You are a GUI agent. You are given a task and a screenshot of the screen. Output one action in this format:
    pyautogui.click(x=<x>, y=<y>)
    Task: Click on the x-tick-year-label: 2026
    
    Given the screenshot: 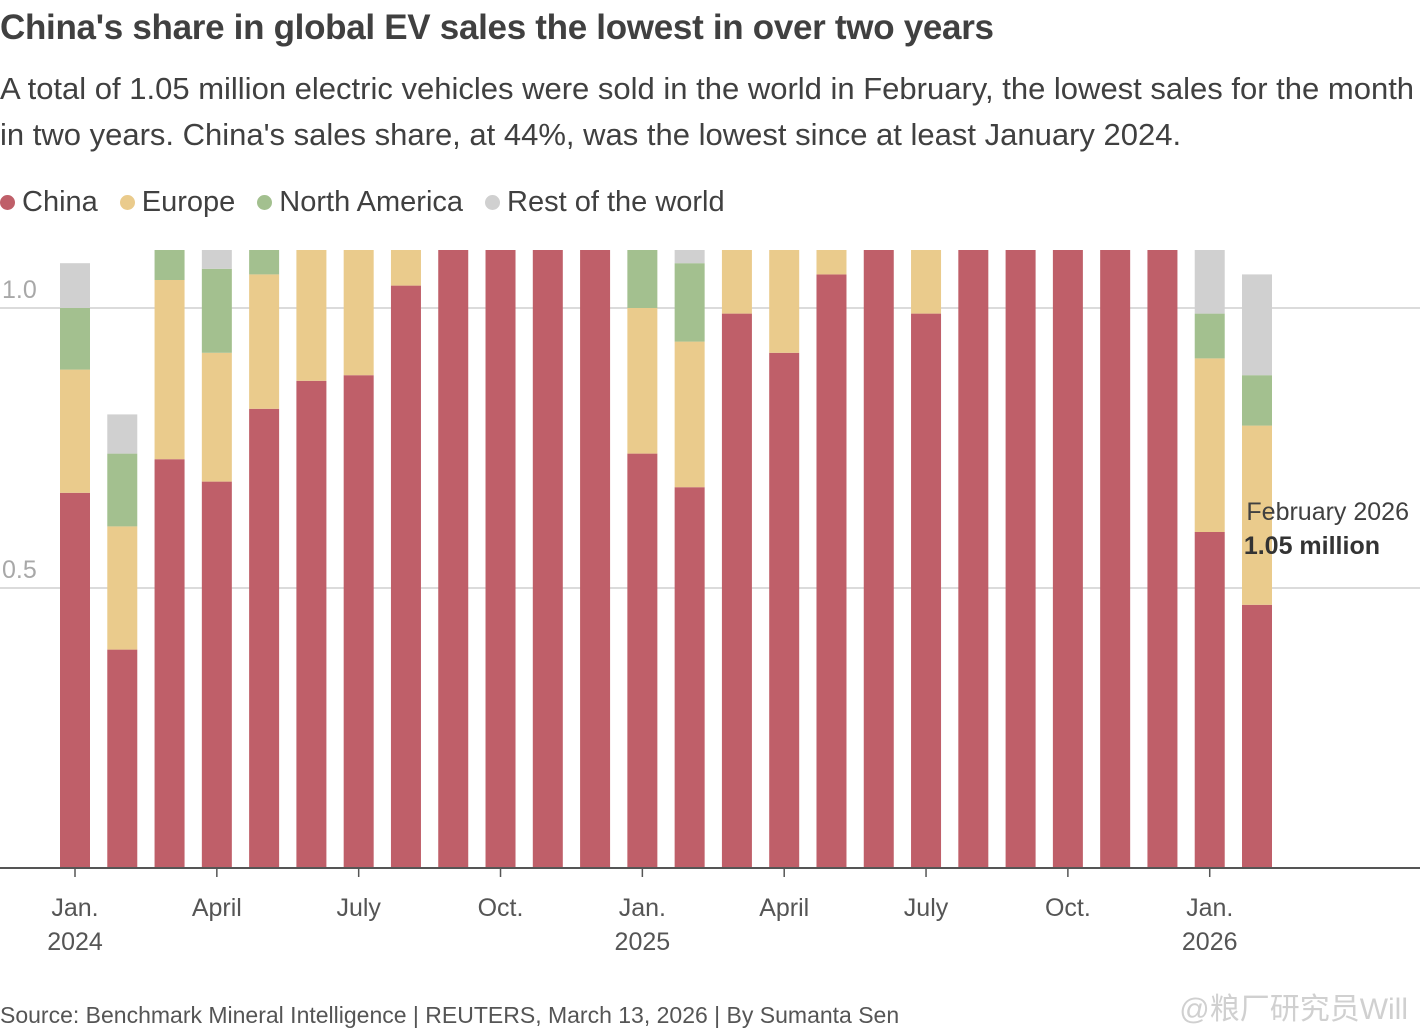 What is the action you would take?
    pyautogui.click(x=1210, y=942)
    